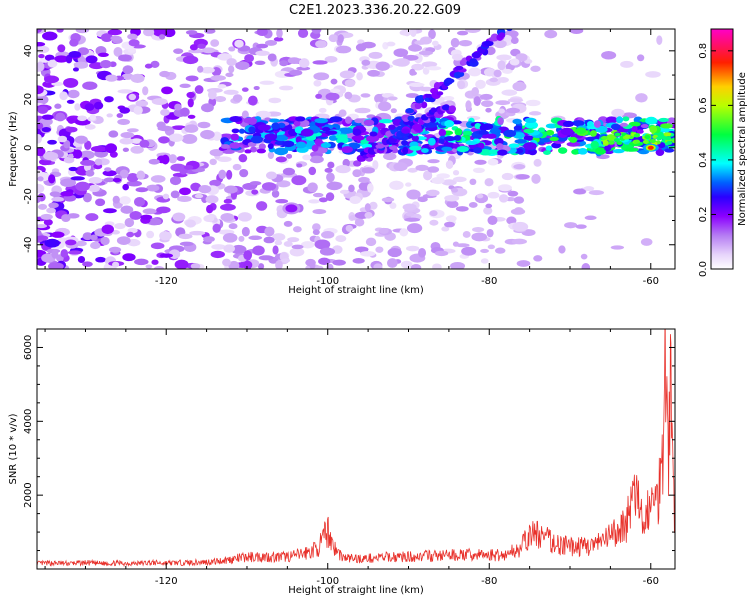  I want to click on colorbar-tick-label: 0.6, so click(703, 105).